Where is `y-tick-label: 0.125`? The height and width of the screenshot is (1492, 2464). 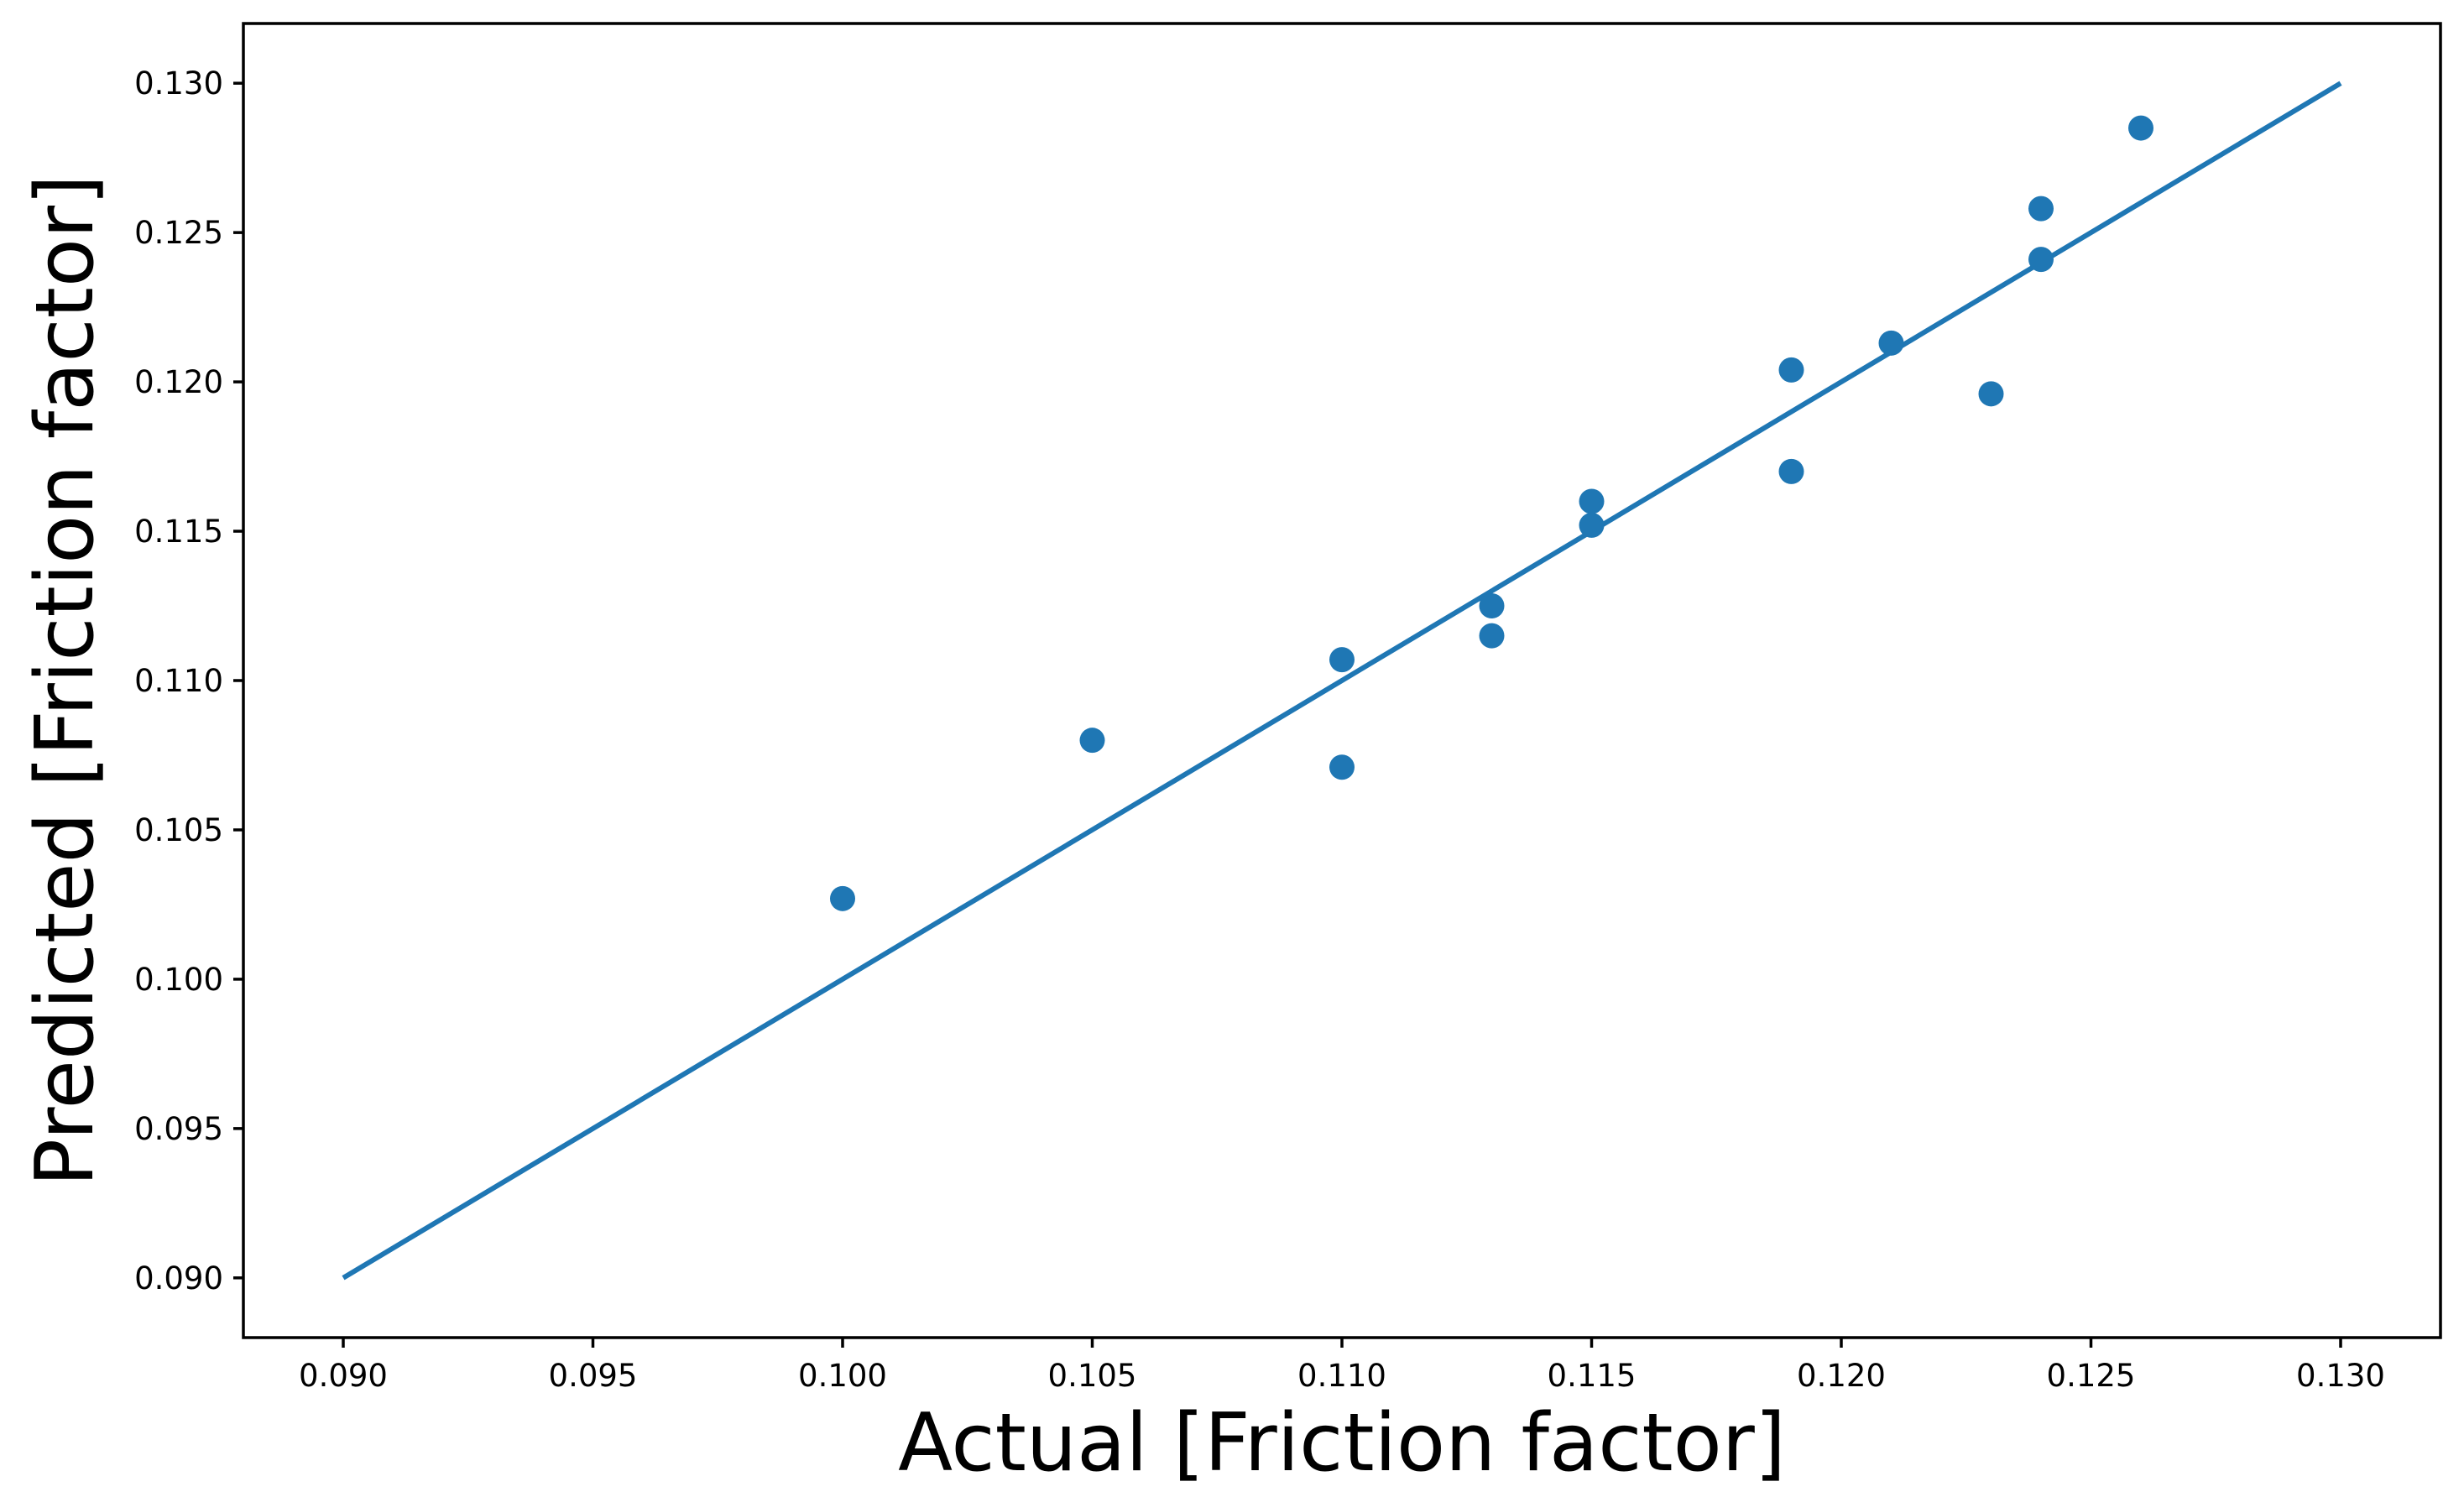
y-tick-label: 0.125 is located at coordinates (178, 233).